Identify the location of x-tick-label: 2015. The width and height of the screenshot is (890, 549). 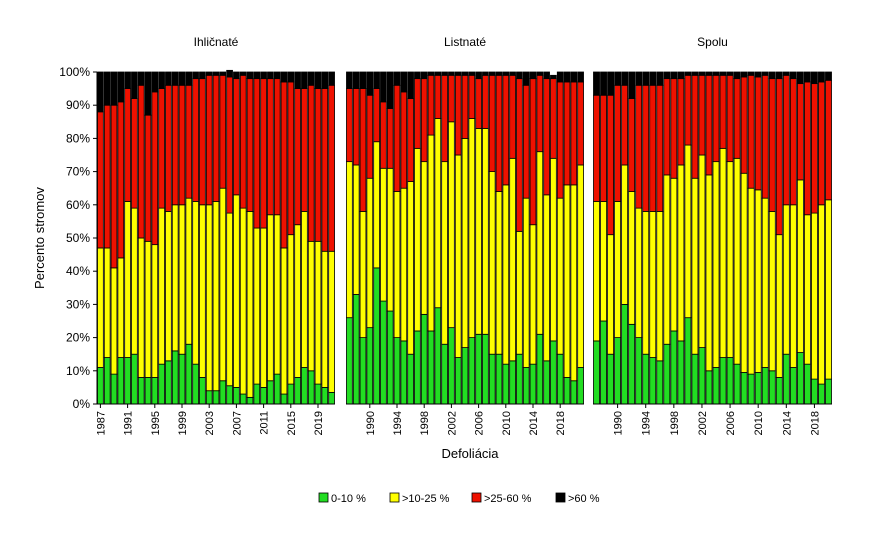
(292, 423).